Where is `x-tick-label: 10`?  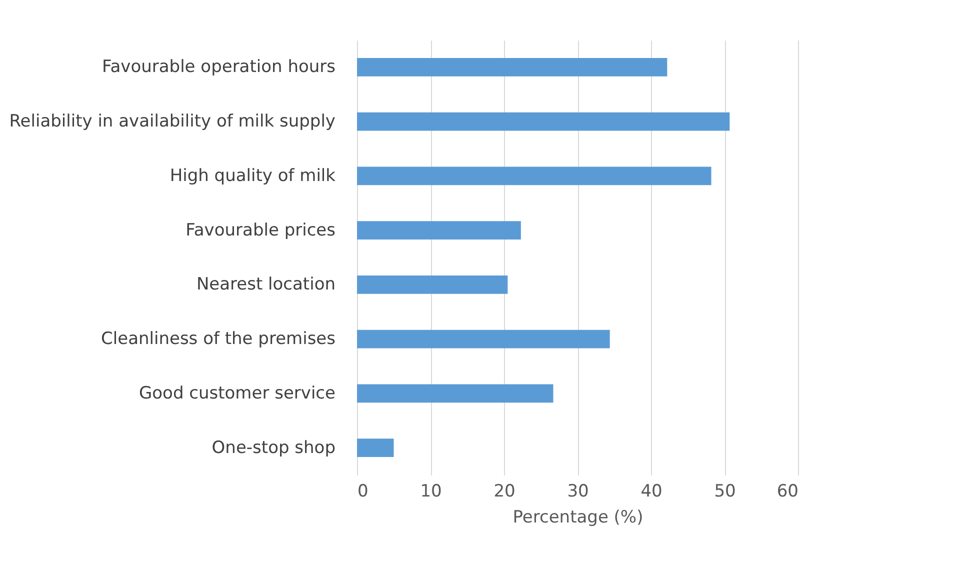 x-tick-label: 10 is located at coordinates (431, 492).